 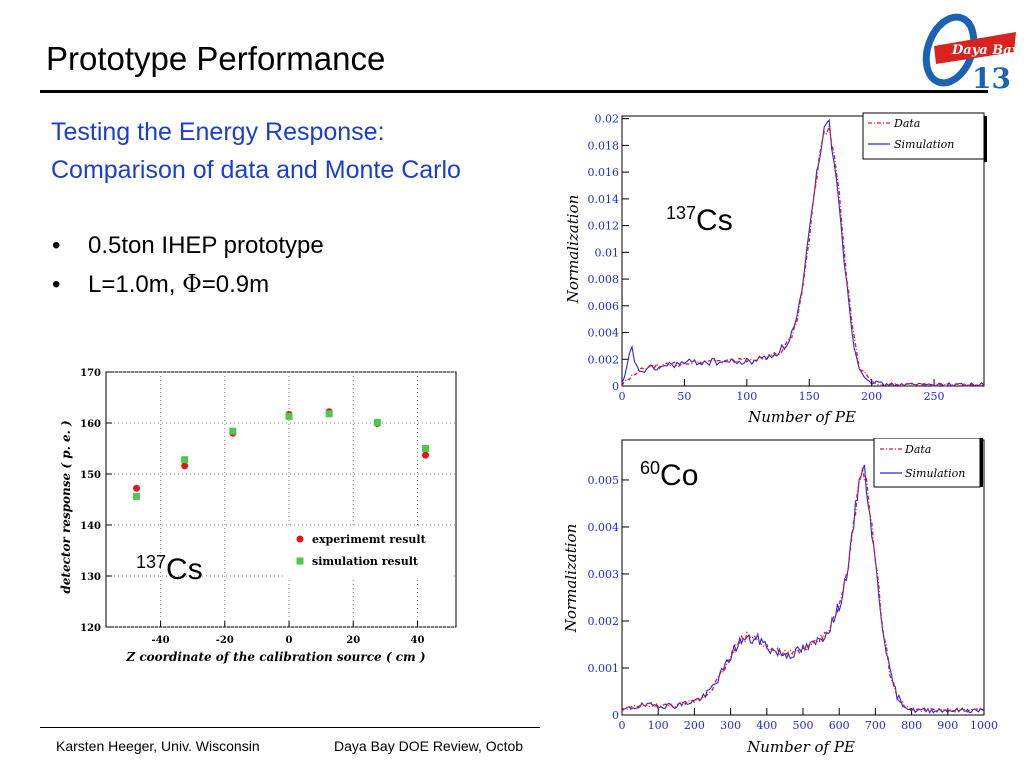 What do you see at coordinates (730, 725) in the screenshot?
I see `x-tick-label: 300` at bounding box center [730, 725].